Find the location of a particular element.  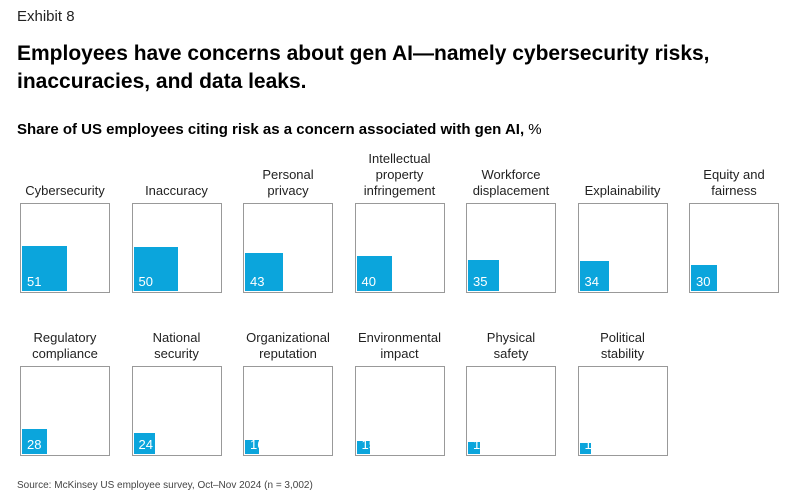

category-label-line: privacy is located at coordinates (288, 190).